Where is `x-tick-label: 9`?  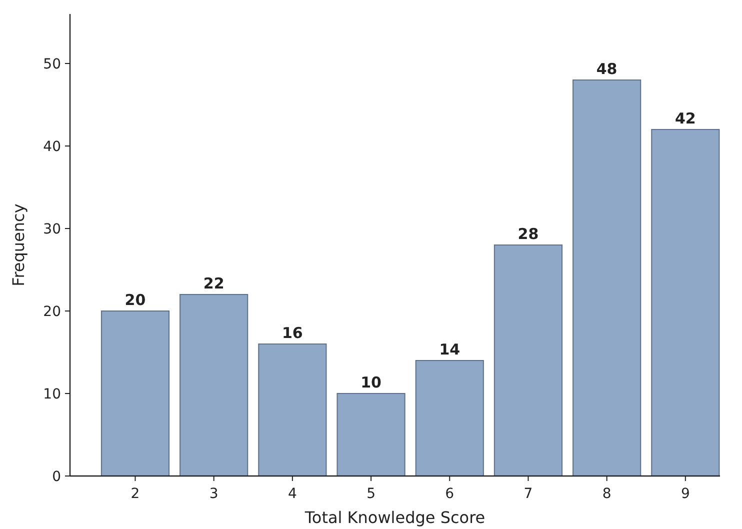 x-tick-label: 9 is located at coordinates (685, 494).